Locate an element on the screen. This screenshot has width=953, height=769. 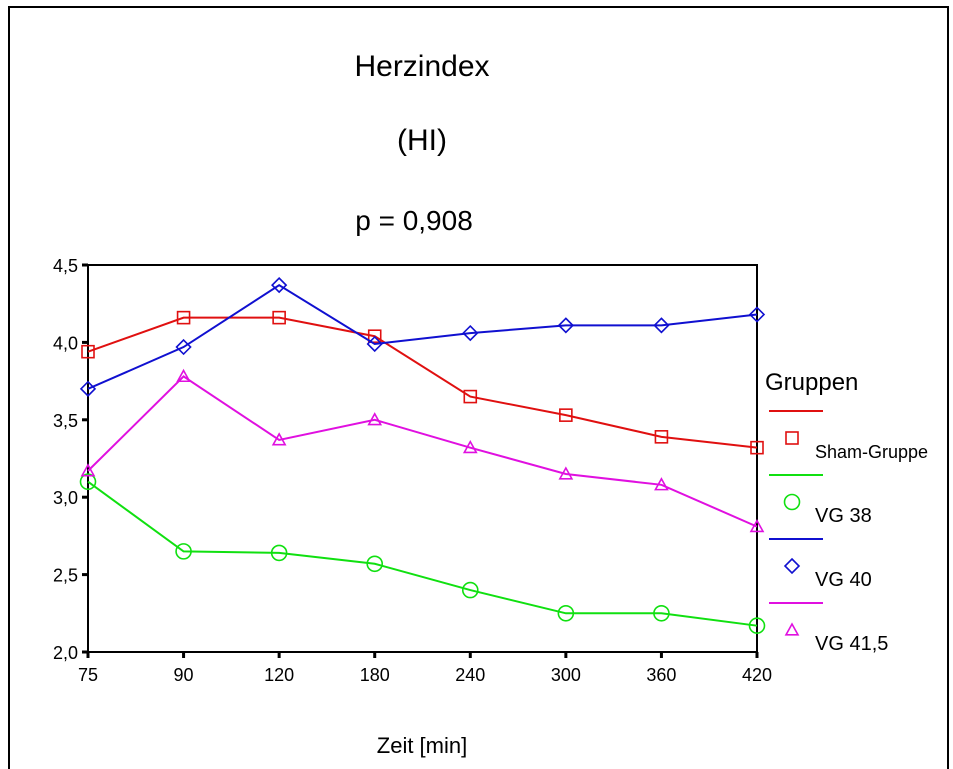
chart-title: Herzindex is located at coordinates (421, 66).